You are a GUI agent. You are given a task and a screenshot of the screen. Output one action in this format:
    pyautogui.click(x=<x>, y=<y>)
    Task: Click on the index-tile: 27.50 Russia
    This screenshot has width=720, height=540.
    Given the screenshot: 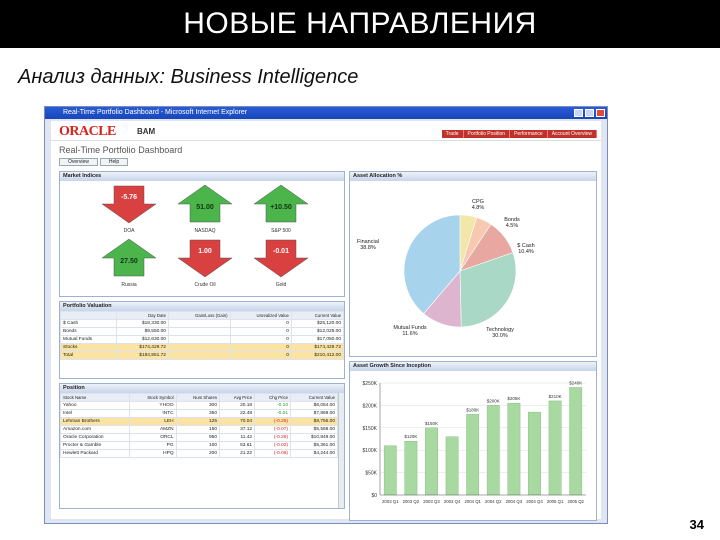 What is the action you would take?
    pyautogui.click(x=129, y=263)
    